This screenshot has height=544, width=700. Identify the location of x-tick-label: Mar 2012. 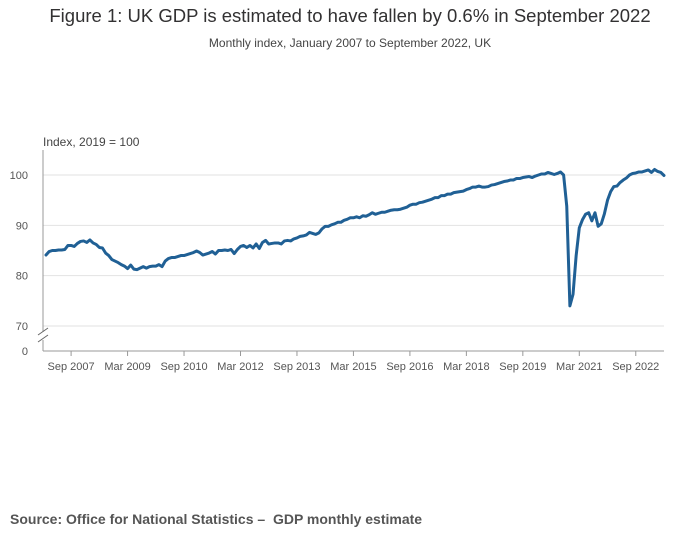
(240, 367).